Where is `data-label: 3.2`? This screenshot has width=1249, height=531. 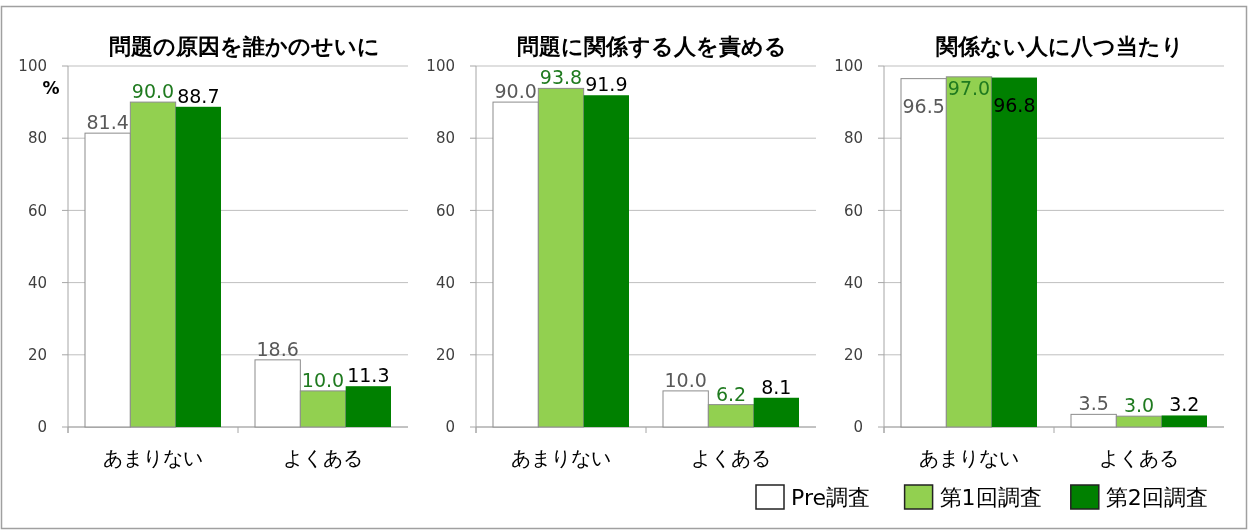
data-label: 3.2 is located at coordinates (1184, 404).